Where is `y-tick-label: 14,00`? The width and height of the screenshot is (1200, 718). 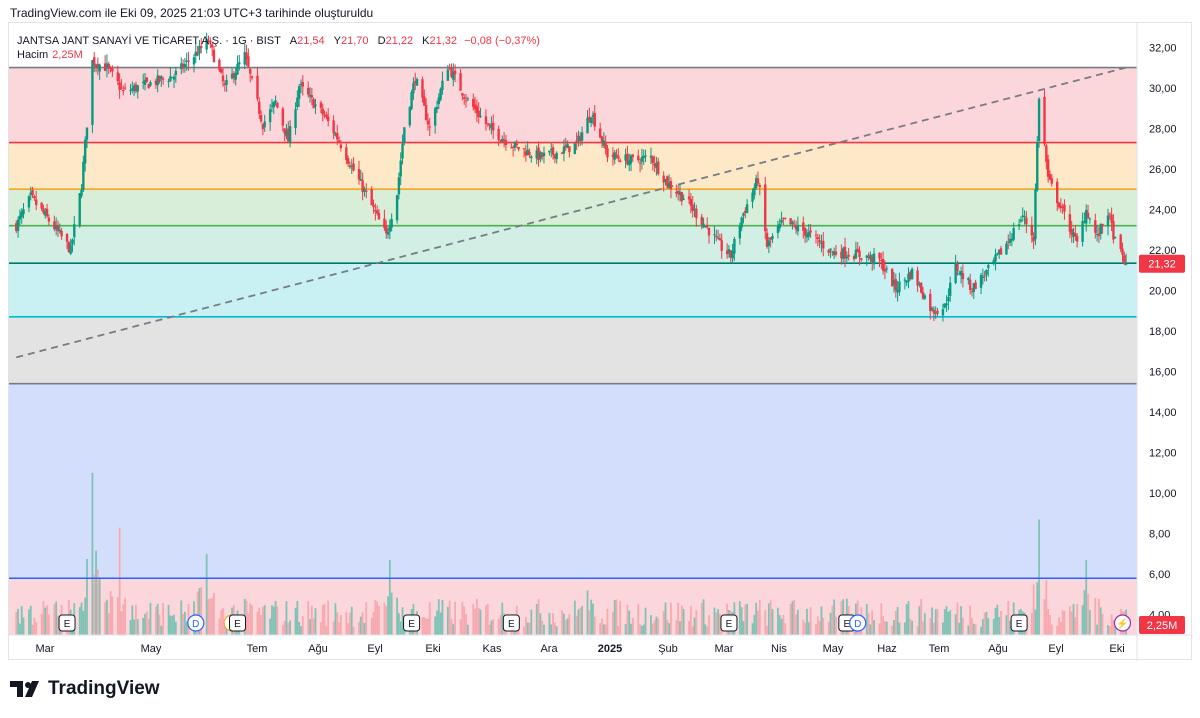 y-tick-label: 14,00 is located at coordinates (1163, 413).